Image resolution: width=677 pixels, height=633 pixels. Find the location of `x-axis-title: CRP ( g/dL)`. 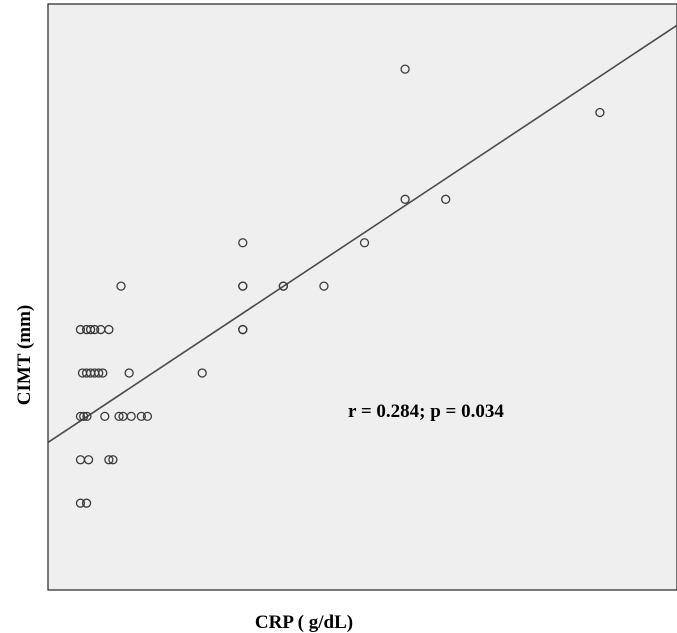

x-axis-title: CRP ( g/dL) is located at coordinates (304, 622).